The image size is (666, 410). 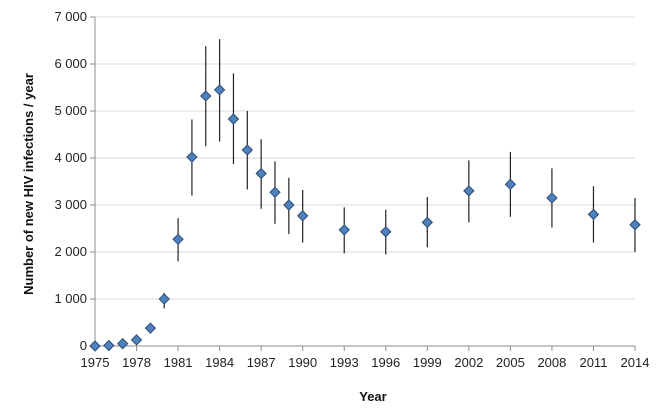 What do you see at coordinates (372, 396) in the screenshot?
I see `x-axis-title: Year` at bounding box center [372, 396].